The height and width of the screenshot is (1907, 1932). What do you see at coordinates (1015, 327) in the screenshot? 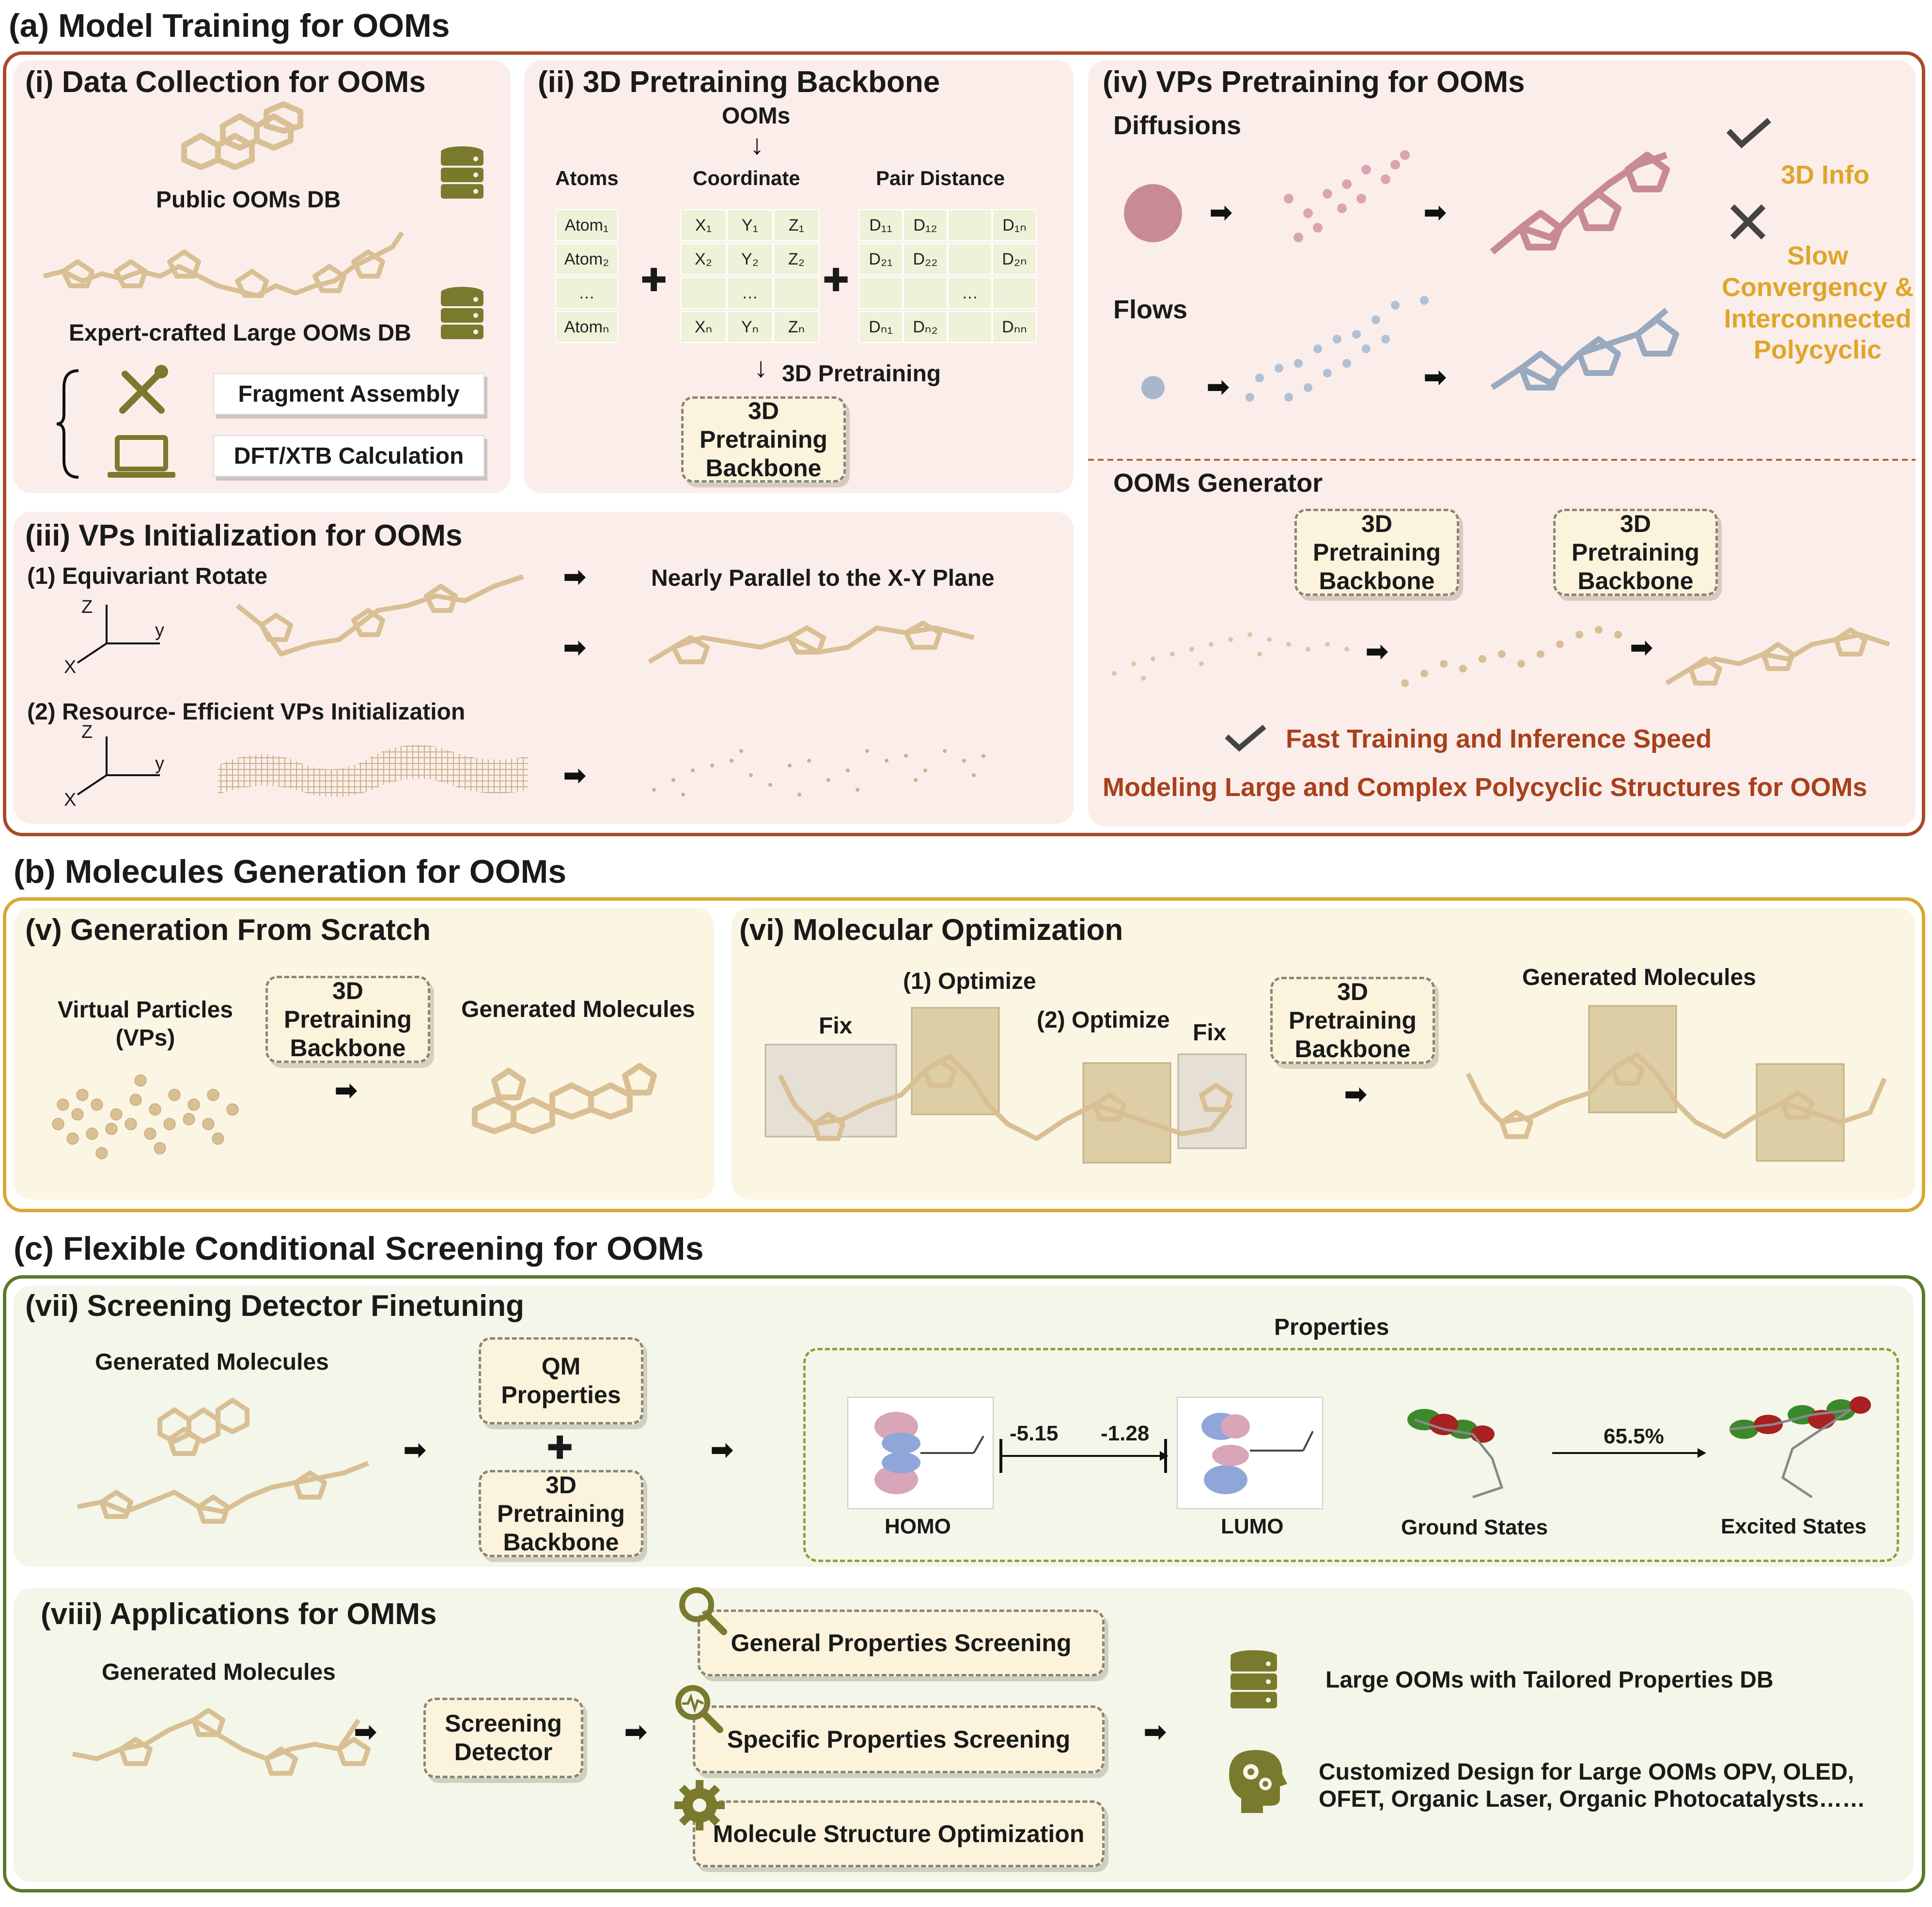
I see `dist-cell: Dₙₙ` at bounding box center [1015, 327].